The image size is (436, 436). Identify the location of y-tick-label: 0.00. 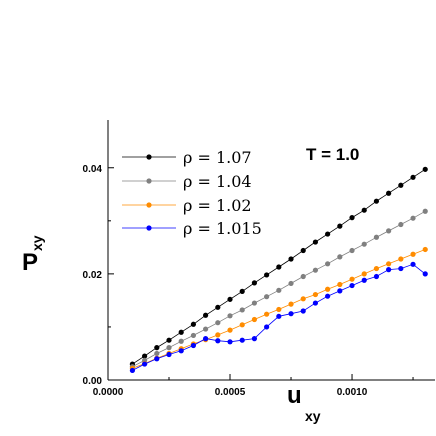
(93, 381).